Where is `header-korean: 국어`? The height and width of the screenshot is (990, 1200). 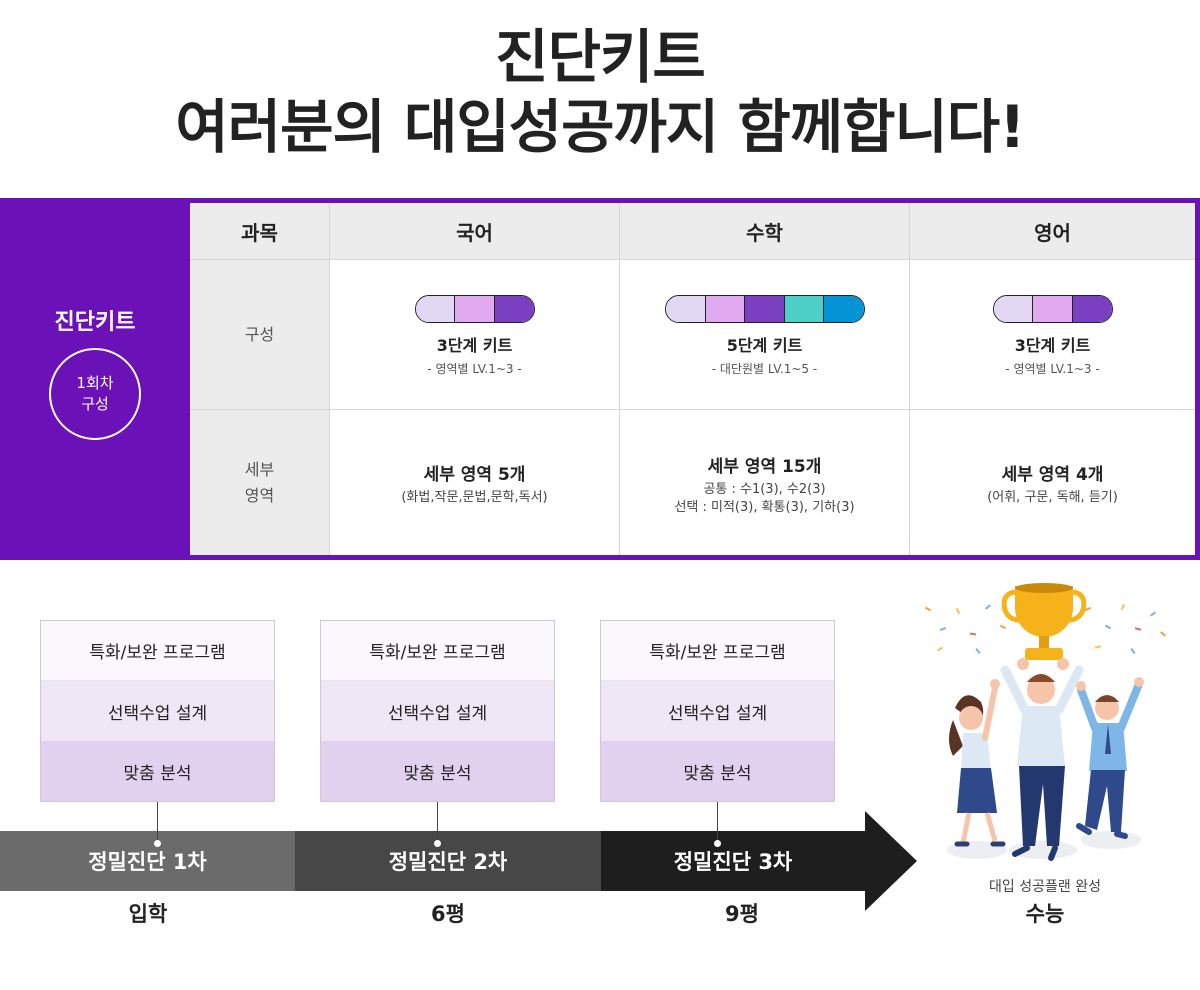 header-korean: 국어 is located at coordinates (475, 231).